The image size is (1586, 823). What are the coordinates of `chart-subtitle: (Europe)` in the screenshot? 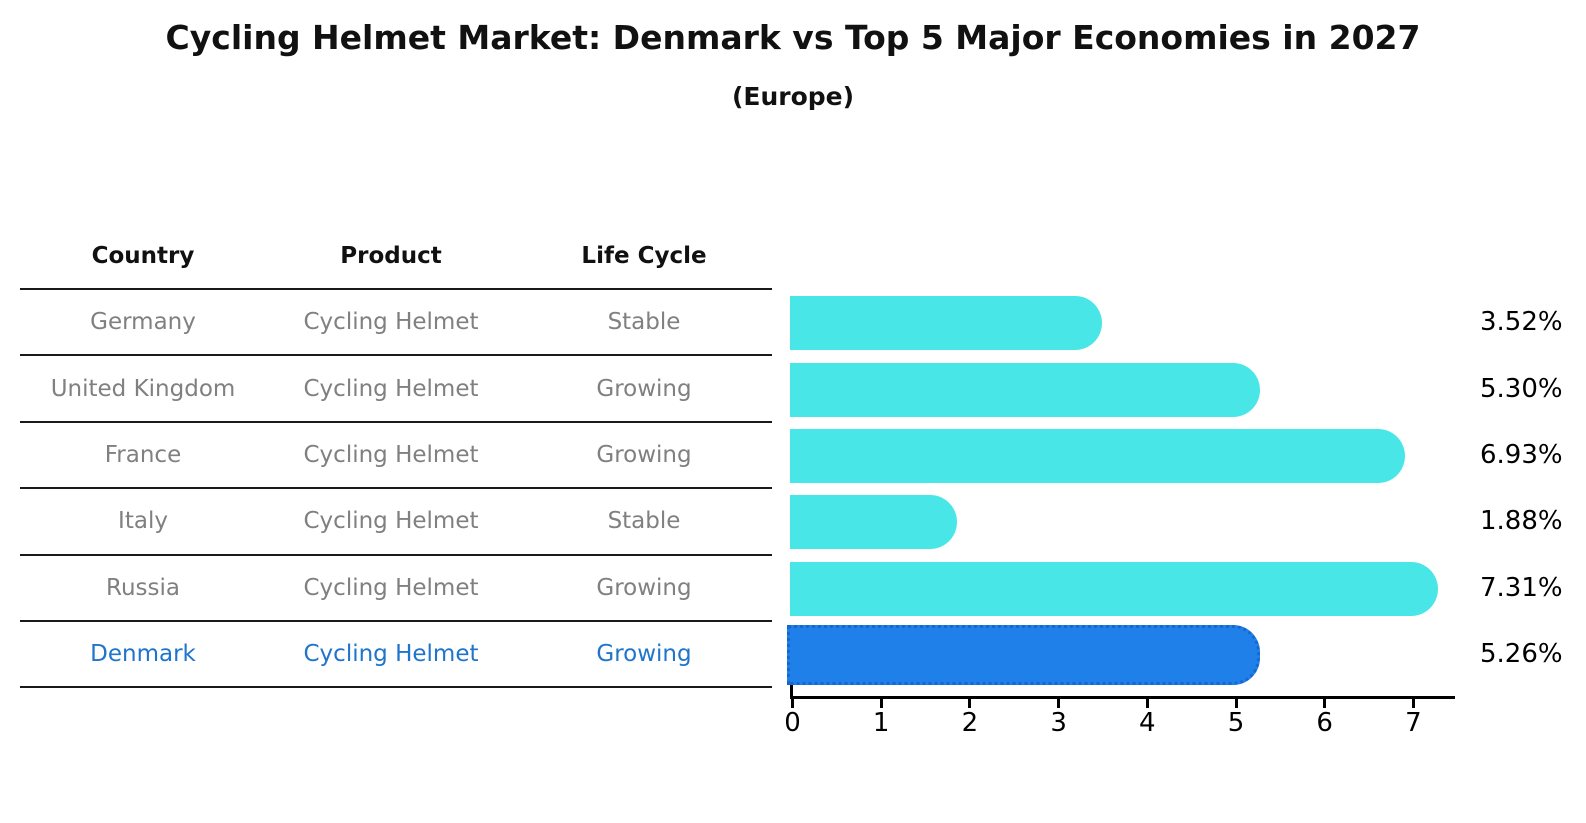 It's located at (793, 96).